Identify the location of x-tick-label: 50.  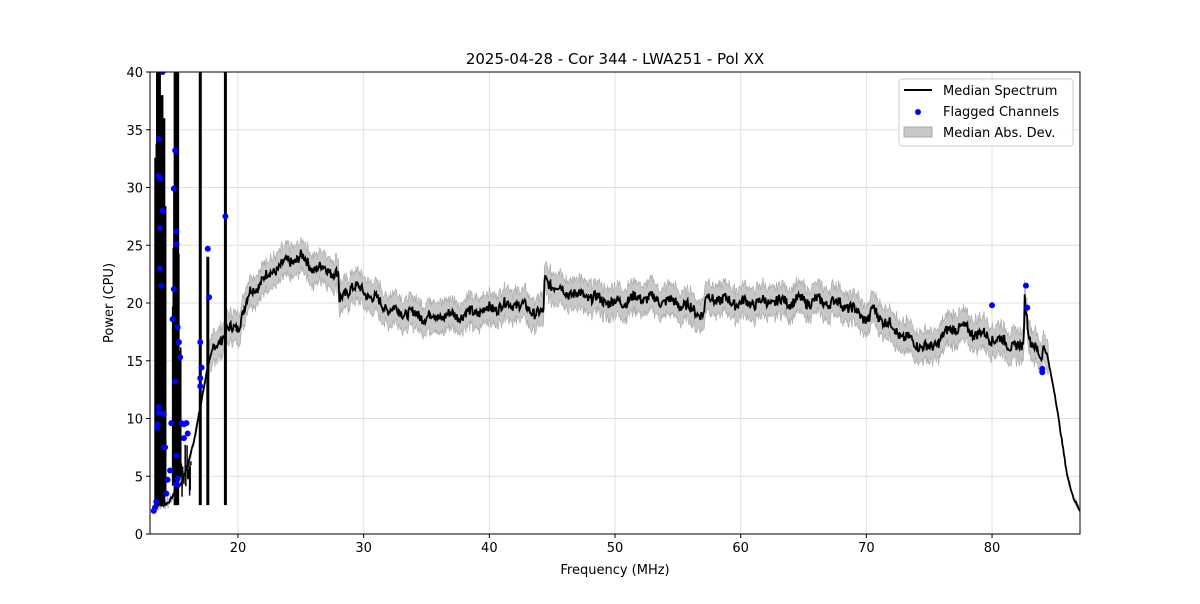
(615, 548).